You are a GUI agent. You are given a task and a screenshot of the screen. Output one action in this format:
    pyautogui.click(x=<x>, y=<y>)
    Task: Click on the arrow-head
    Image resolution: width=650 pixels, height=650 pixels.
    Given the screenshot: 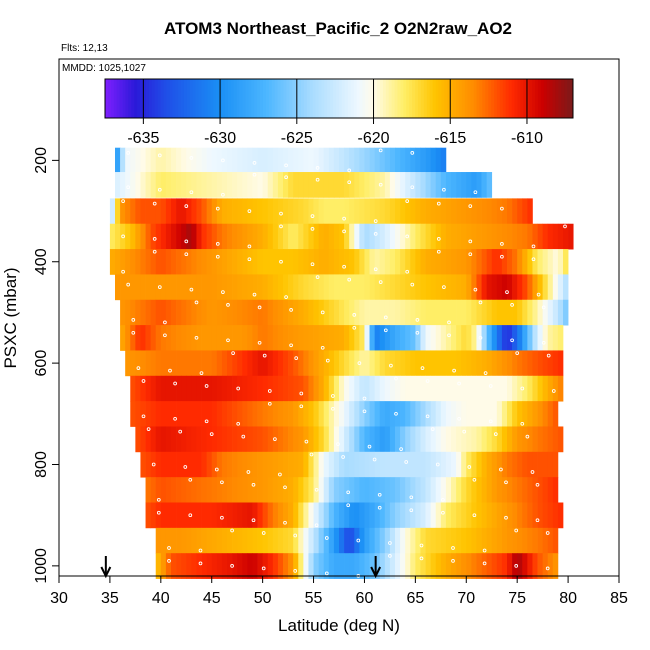 What is the action you would take?
    pyautogui.click(x=106, y=572)
    